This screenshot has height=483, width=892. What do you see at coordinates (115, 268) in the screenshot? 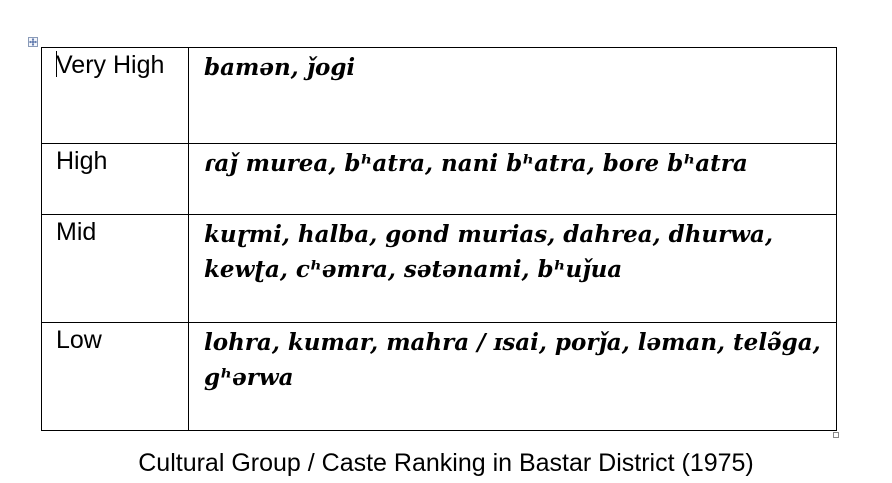
I see `rank-cell-mid: Mid` at bounding box center [115, 268].